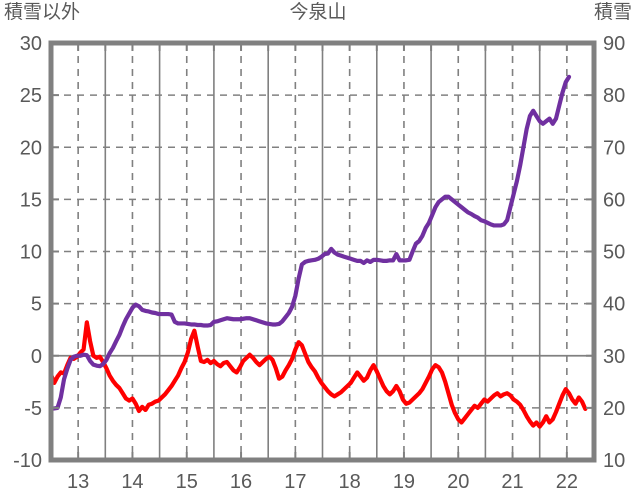 The image size is (636, 501). I want to click on y2-tick-label: 10, so click(614, 461).